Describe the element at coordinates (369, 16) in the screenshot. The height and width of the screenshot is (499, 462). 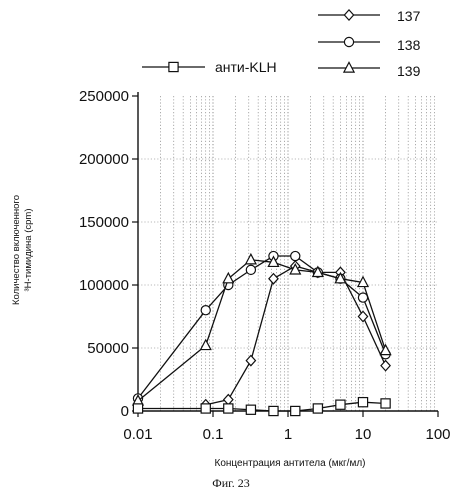
I see `legend-item-1: 137` at that location.